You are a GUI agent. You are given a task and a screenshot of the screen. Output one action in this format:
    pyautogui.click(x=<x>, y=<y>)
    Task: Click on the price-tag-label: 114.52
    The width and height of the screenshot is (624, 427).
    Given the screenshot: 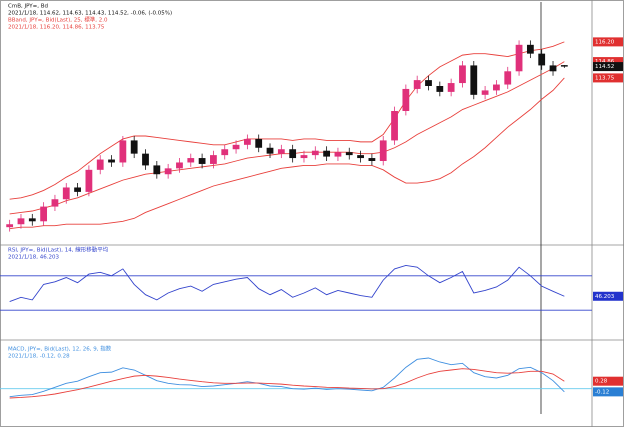 What is the action you would take?
    pyautogui.click(x=604, y=67)
    